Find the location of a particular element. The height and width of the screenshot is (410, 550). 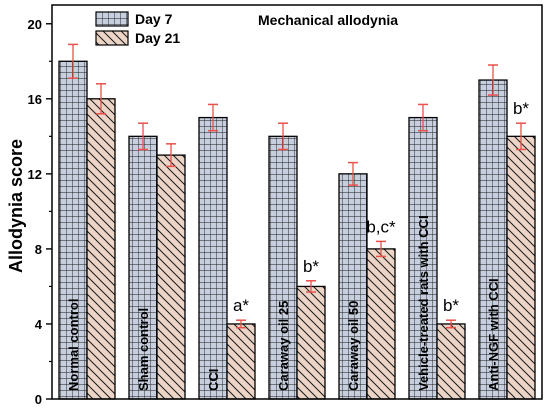

legend-label-day21: Day 21 is located at coordinates (157, 38).